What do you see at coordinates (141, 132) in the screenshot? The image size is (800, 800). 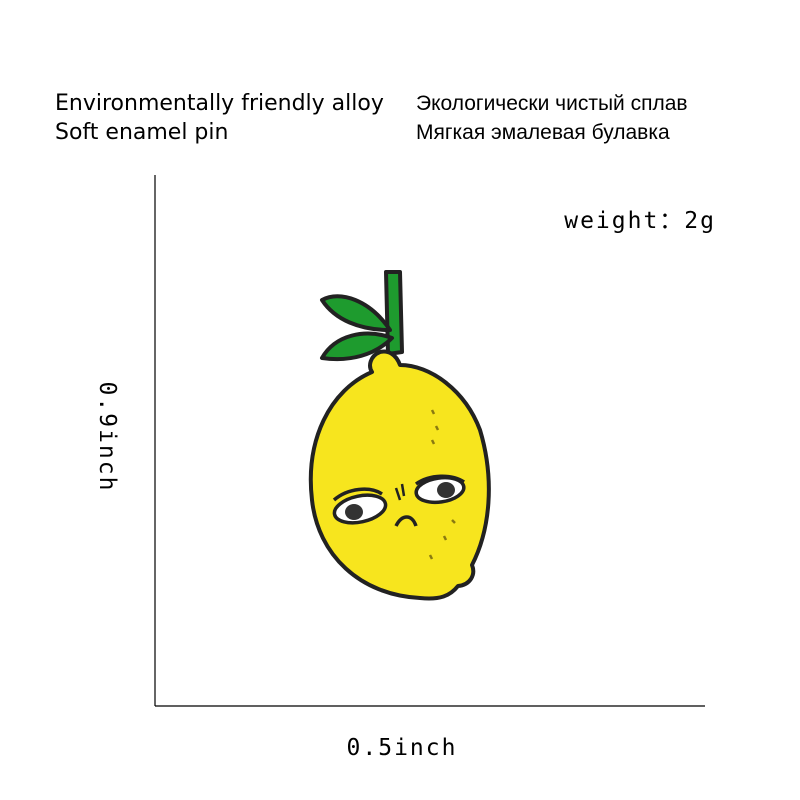 I see `header-english-line: Soft enamel pin` at bounding box center [141, 132].